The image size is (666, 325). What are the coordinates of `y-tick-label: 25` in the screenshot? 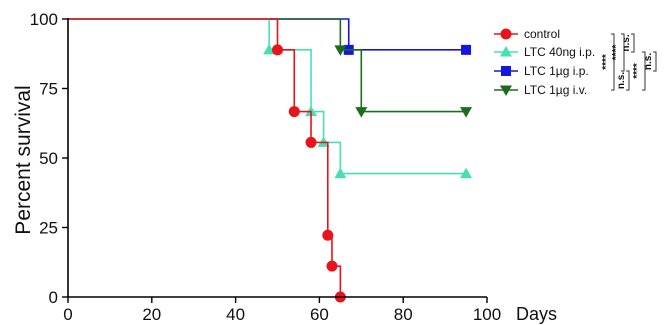 It's located at (48, 228).